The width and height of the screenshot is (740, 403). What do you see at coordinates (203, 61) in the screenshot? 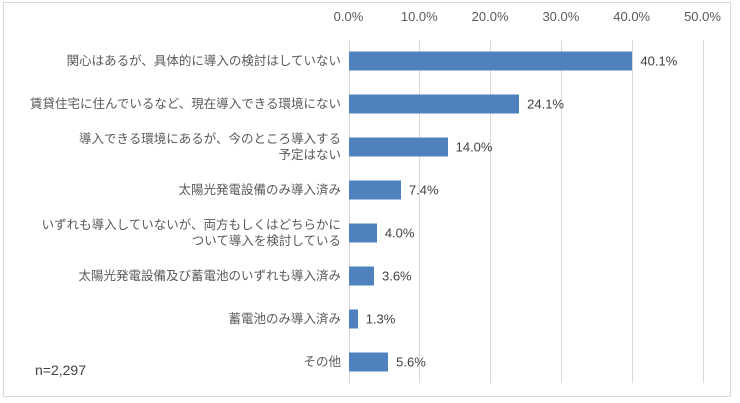
I see `category-label: 関心はあるが、具体的に導入の検討はしていない` at bounding box center [203, 61].